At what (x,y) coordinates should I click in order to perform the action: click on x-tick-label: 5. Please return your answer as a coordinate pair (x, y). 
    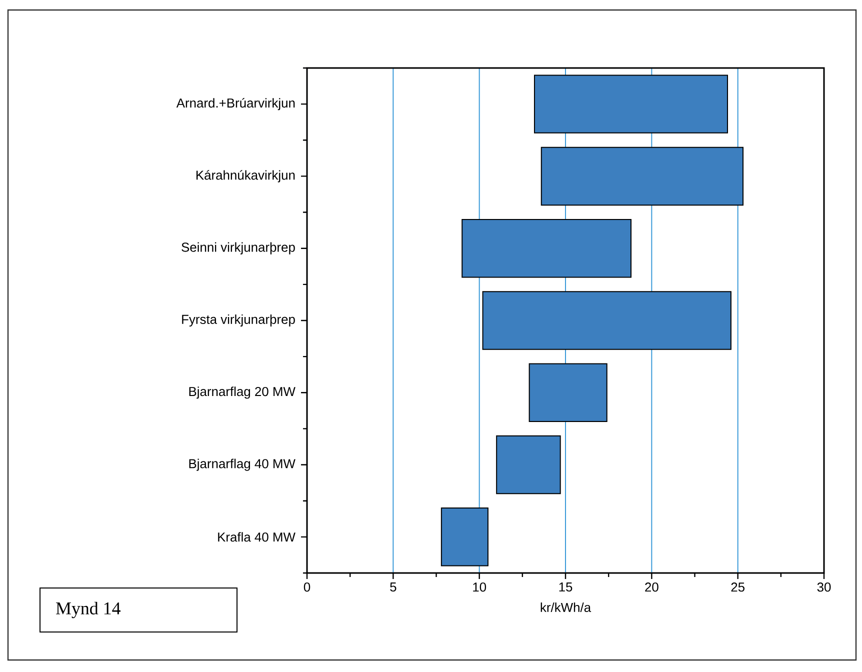
    Looking at the image, I should click on (393, 587).